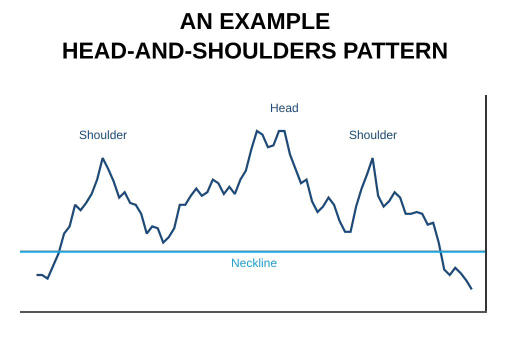 Image resolution: width=510 pixels, height=358 pixels. Describe the element at coordinates (254, 263) in the screenshot. I see `ref-line-label: Neckline` at that location.